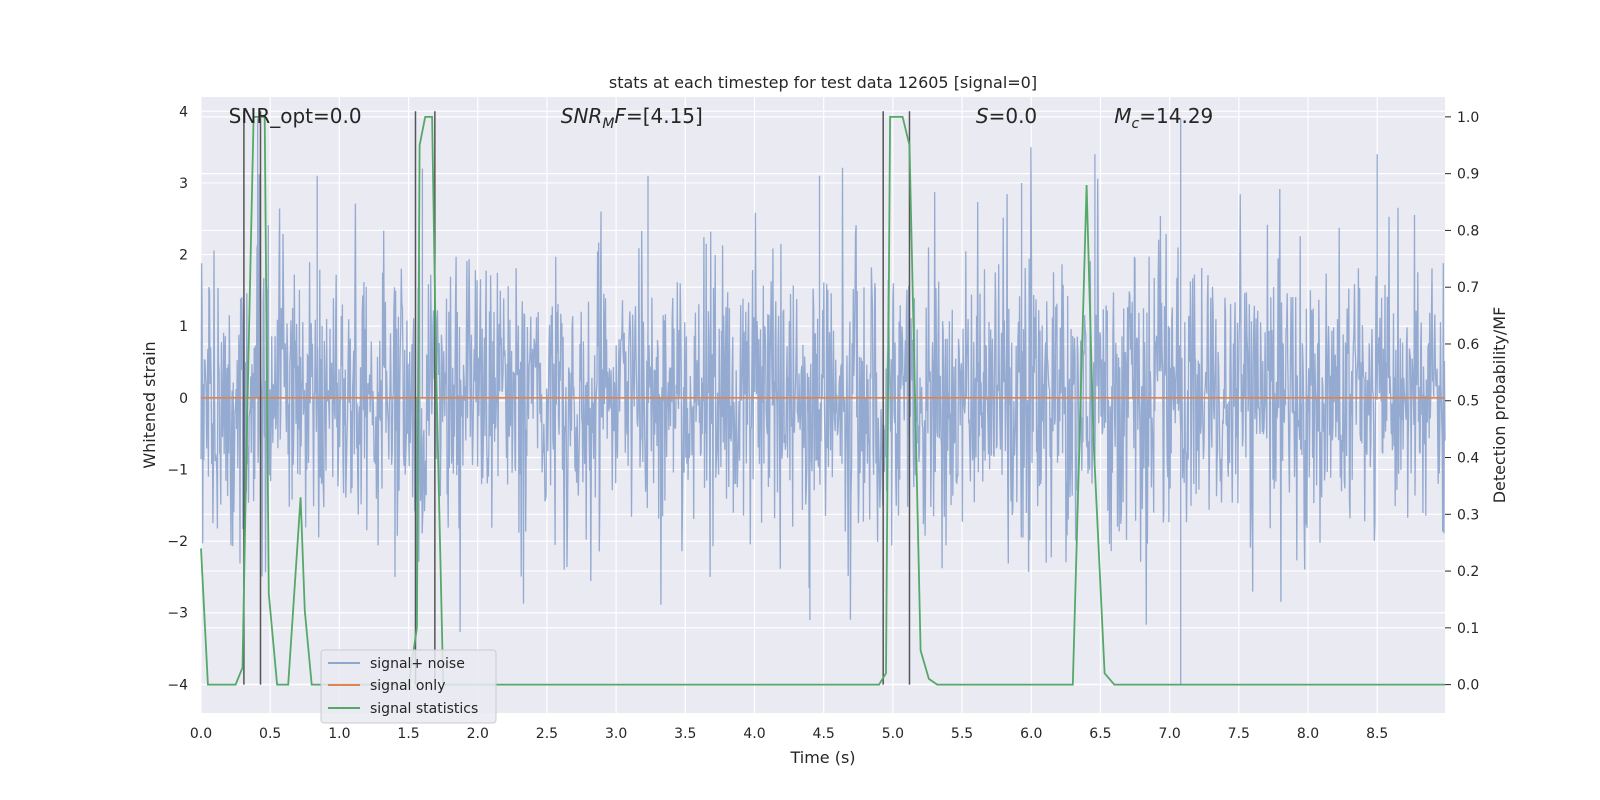  What do you see at coordinates (754, 734) in the screenshot?
I see `x-tick-label: 4.0` at bounding box center [754, 734].